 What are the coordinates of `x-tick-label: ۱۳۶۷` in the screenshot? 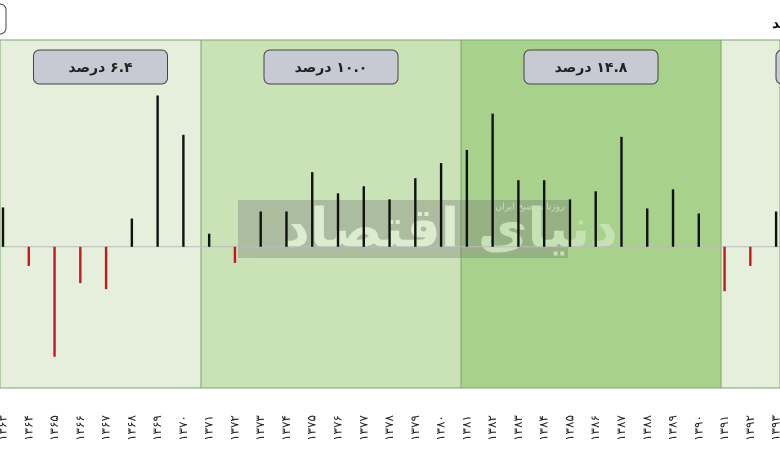 It's located at (106, 428).